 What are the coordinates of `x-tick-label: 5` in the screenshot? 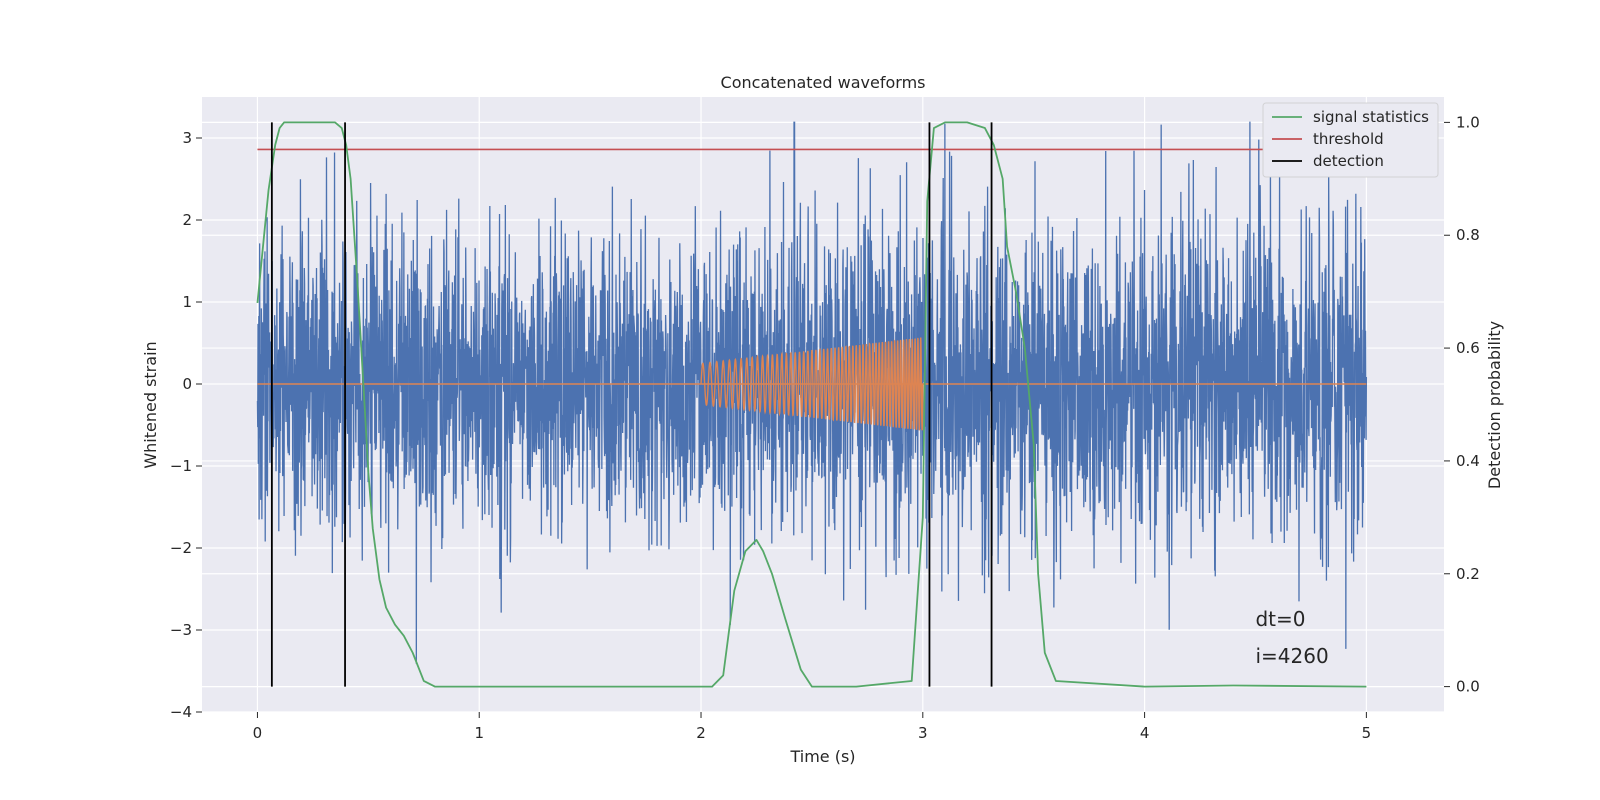 It's located at (1367, 733).